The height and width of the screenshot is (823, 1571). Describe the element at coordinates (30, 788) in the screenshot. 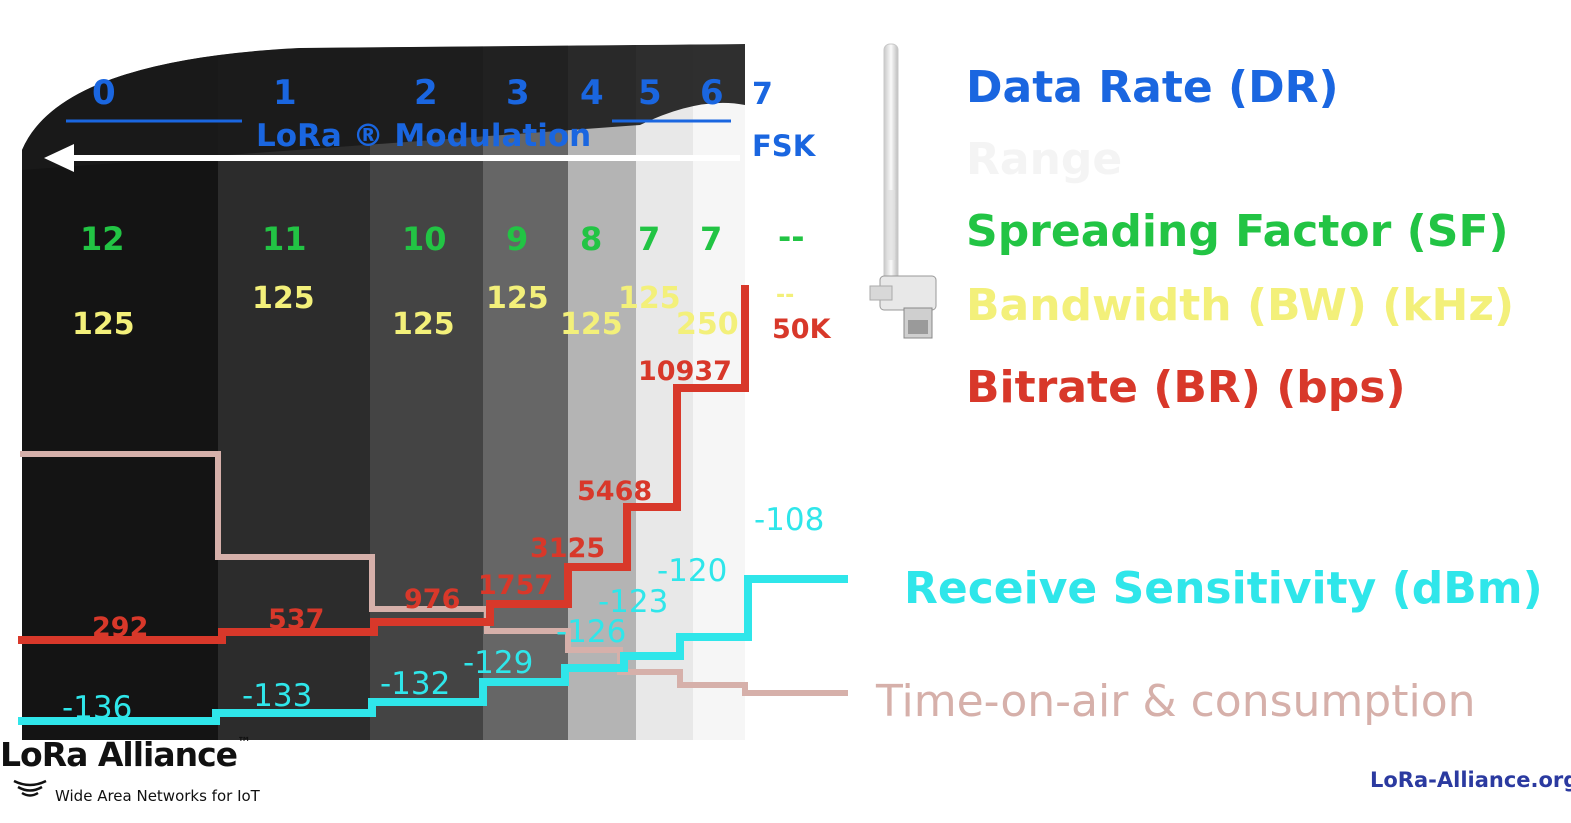

I see `signal-waves-icon` at that location.